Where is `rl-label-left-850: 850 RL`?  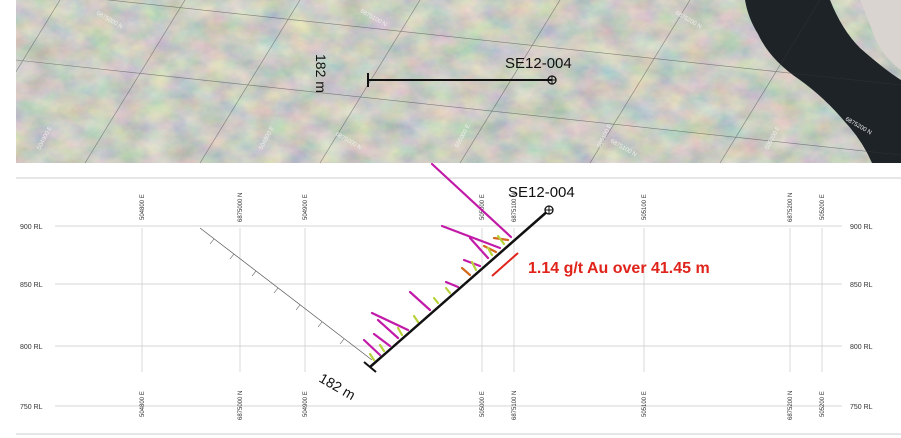 rl-label-left-850: 850 RL is located at coordinates (31, 285).